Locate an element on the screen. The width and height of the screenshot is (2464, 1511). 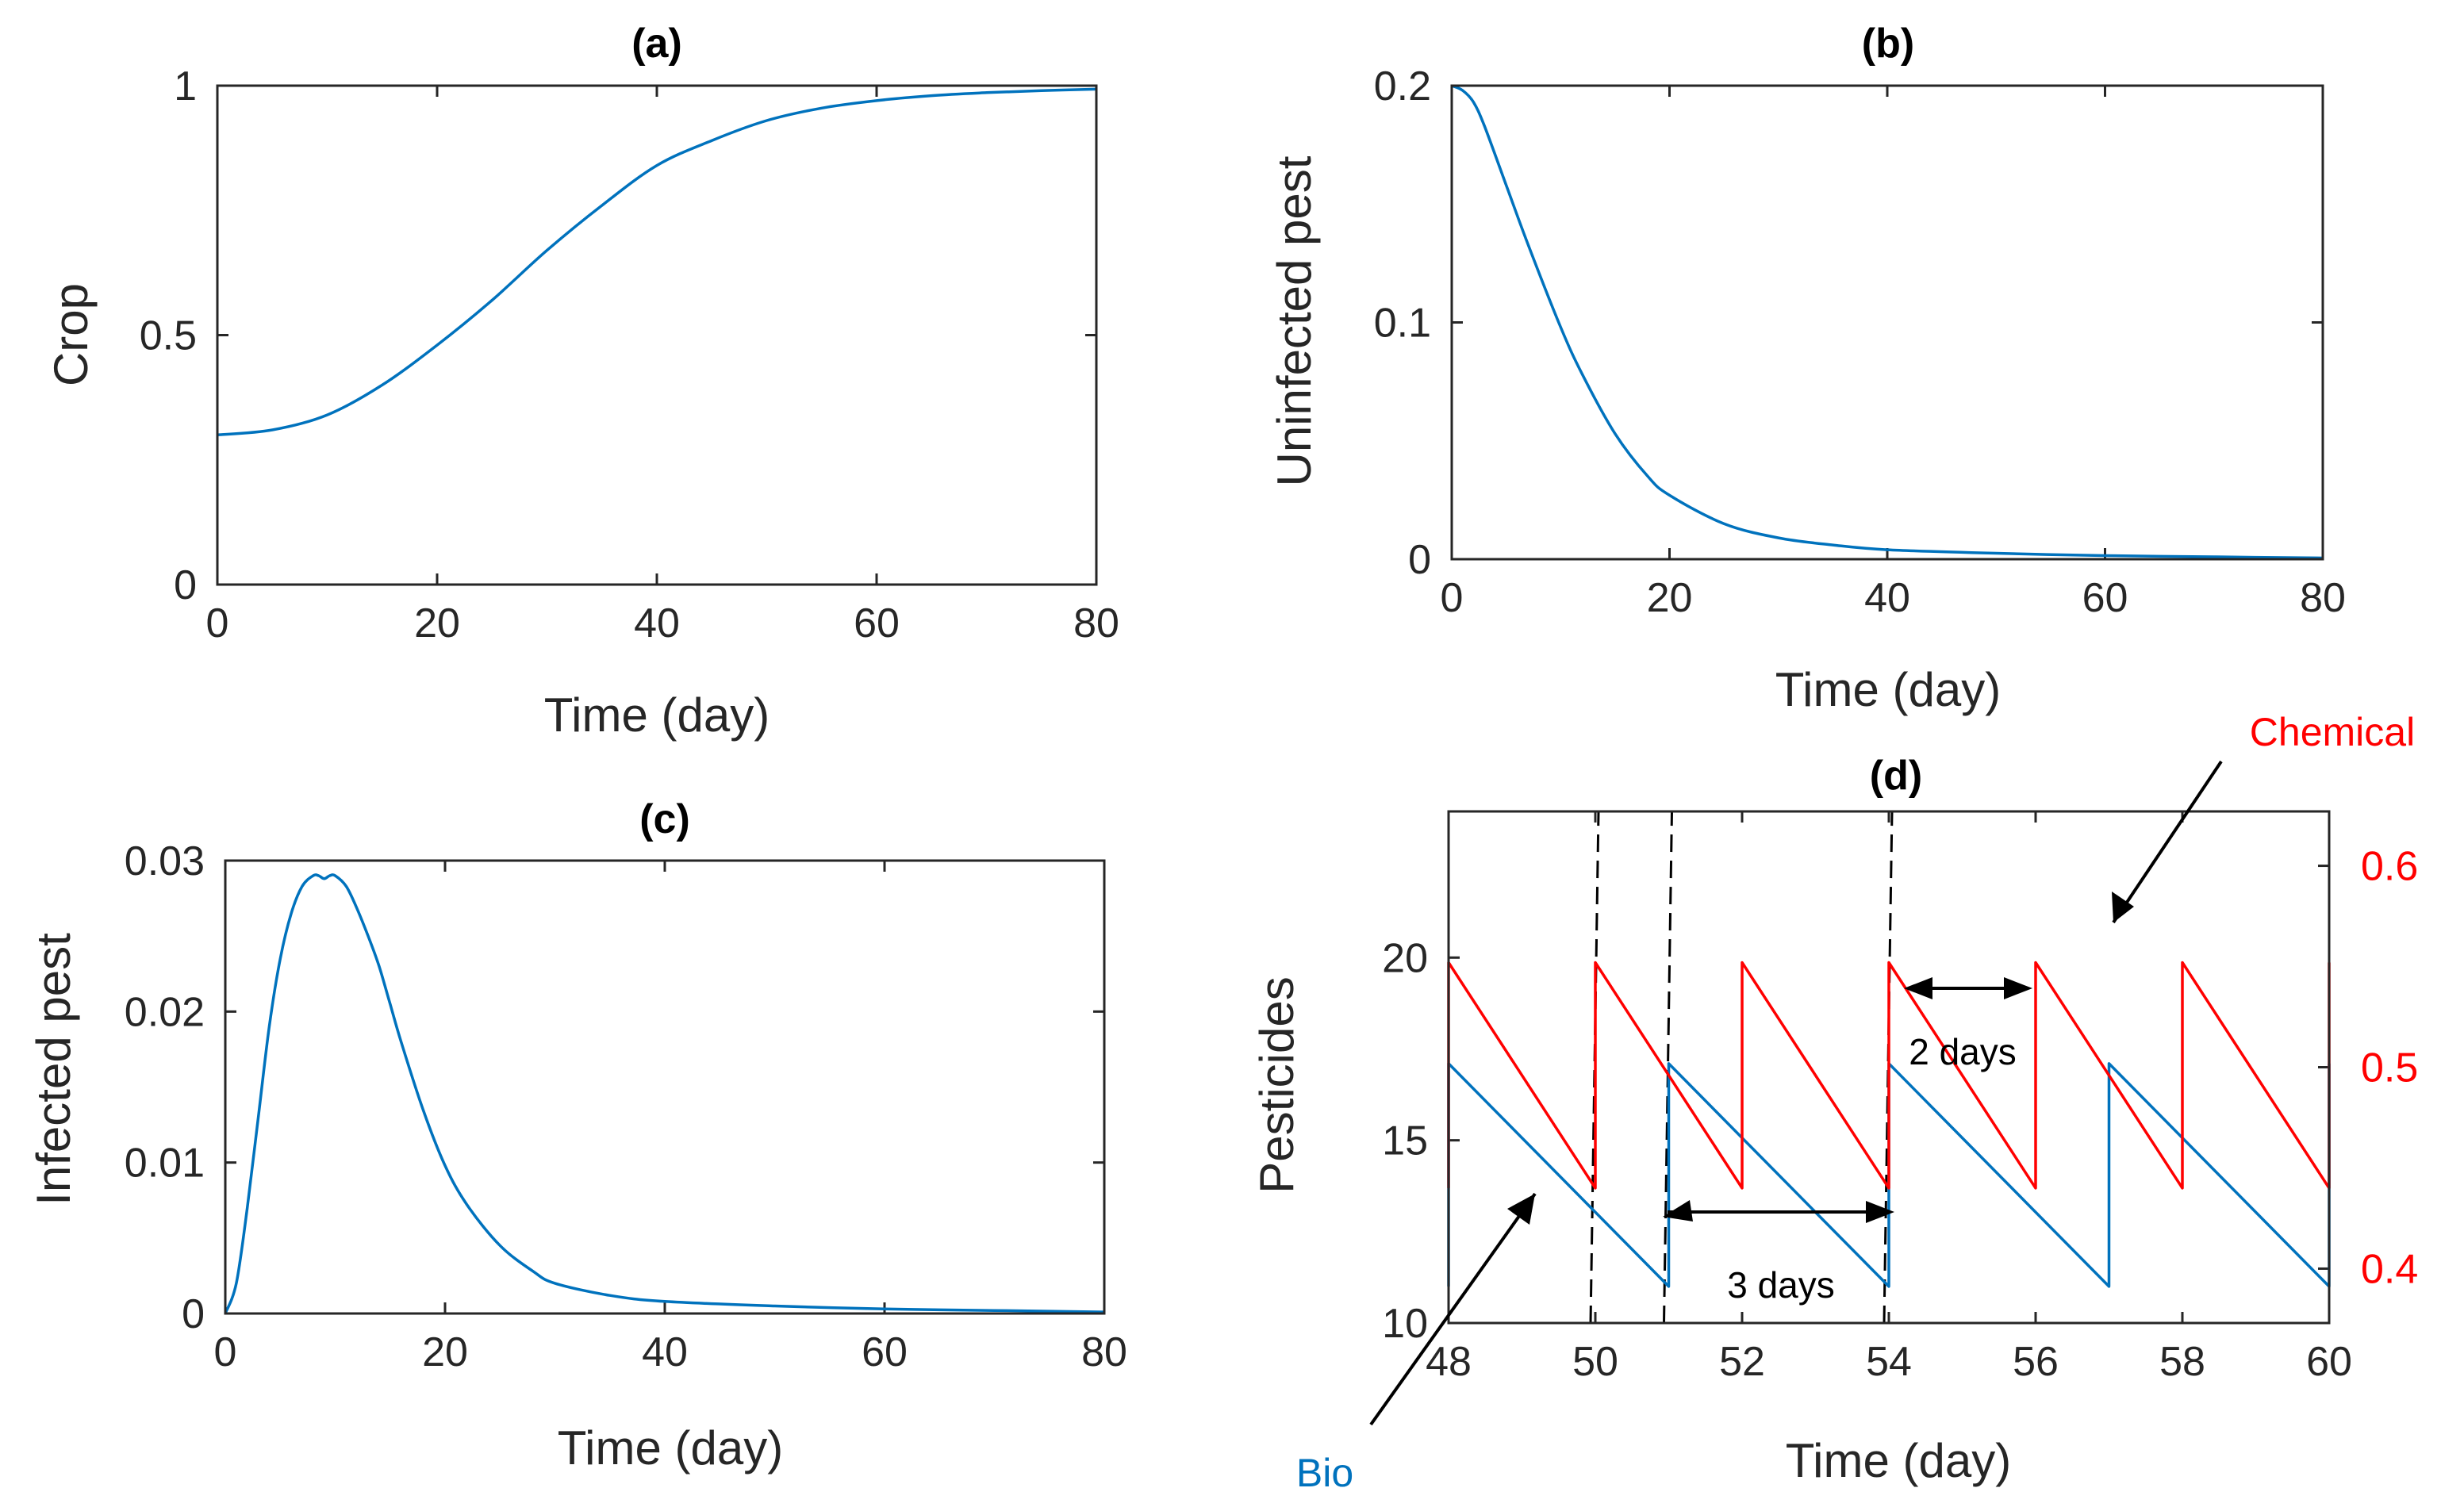
two-days-arrowhead-right is located at coordinates (2018, 988).